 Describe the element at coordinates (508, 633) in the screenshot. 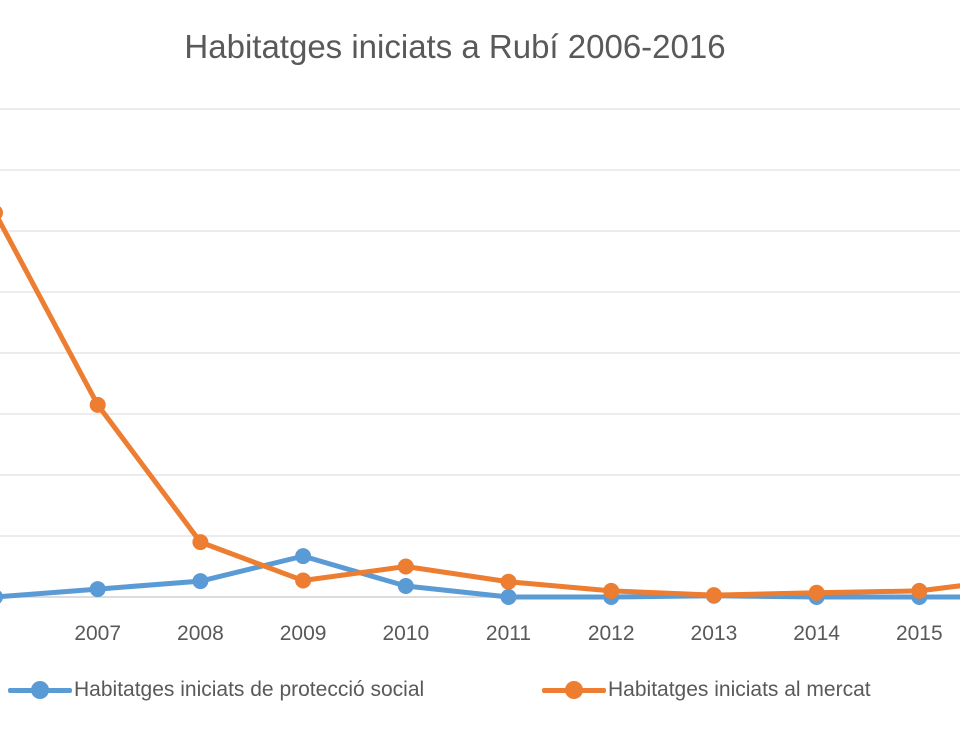

I see `x-tick-label: 2011` at that location.